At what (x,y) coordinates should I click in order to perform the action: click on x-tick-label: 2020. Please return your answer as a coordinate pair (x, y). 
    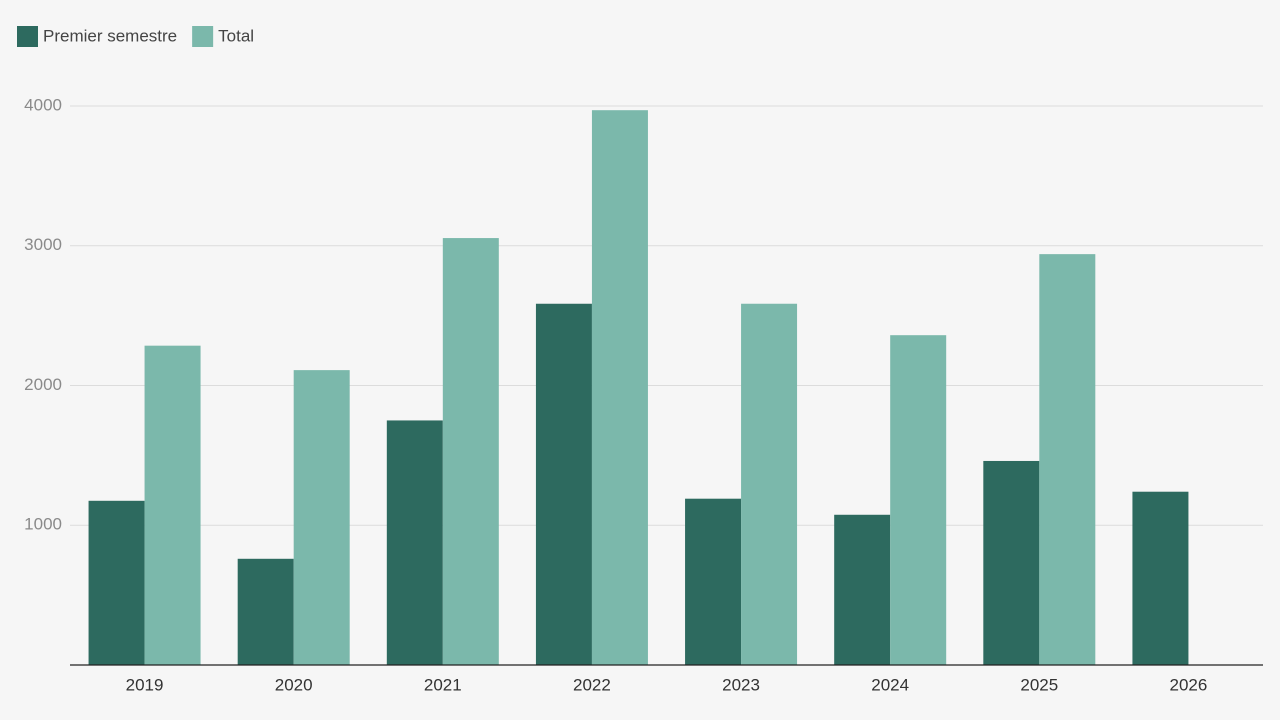
    Looking at the image, I should click on (294, 684).